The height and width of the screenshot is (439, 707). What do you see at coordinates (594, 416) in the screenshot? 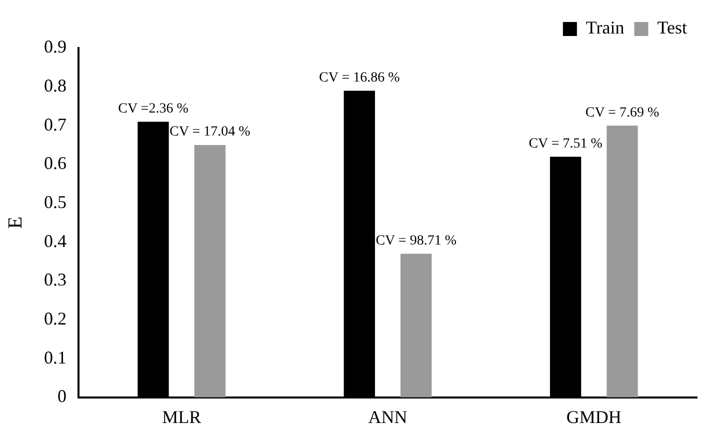
I see `x-tick-label: GMDH` at bounding box center [594, 416].